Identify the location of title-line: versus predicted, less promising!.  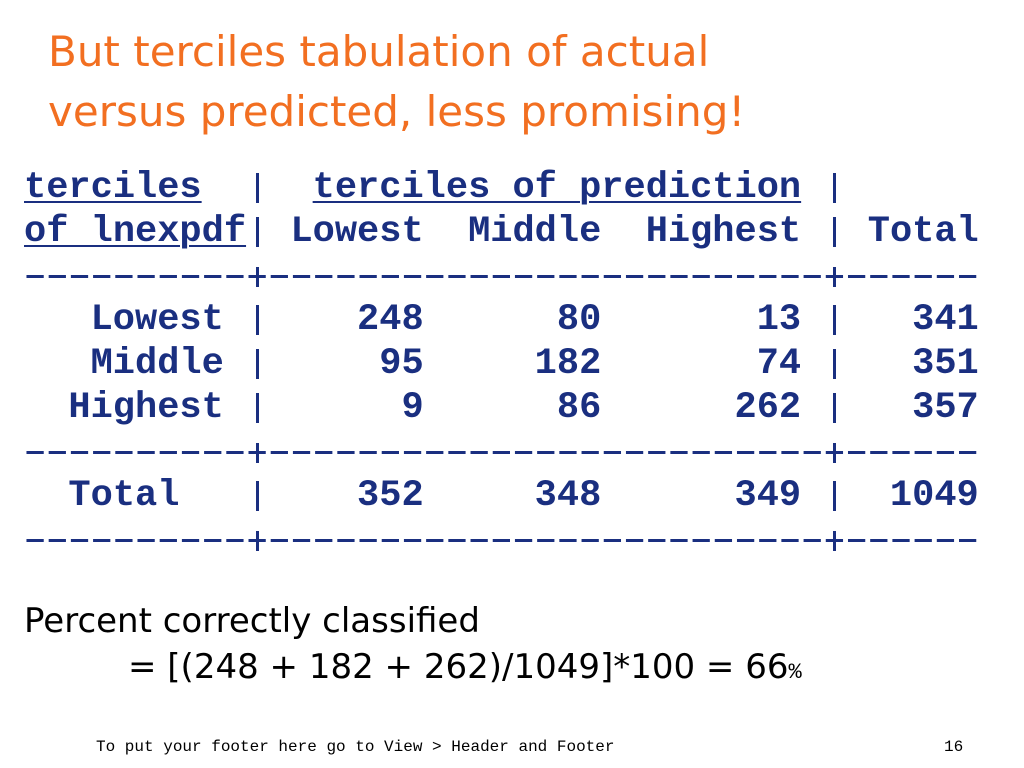
(397, 111).